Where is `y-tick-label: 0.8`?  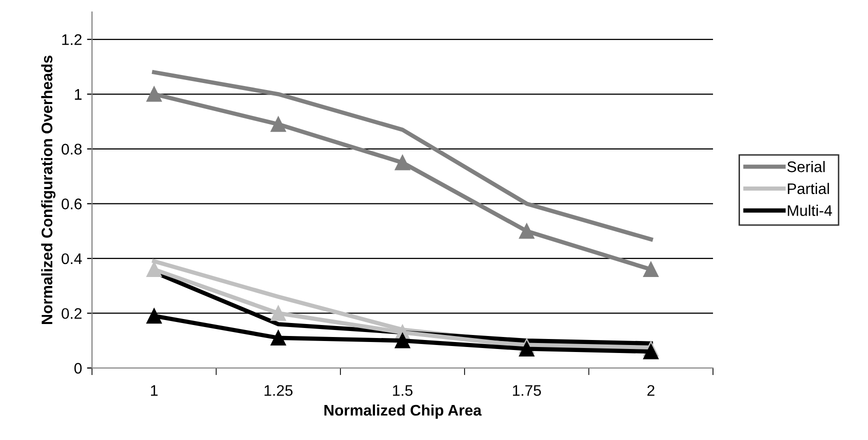
y-tick-label: 0.8 is located at coordinates (72, 149).